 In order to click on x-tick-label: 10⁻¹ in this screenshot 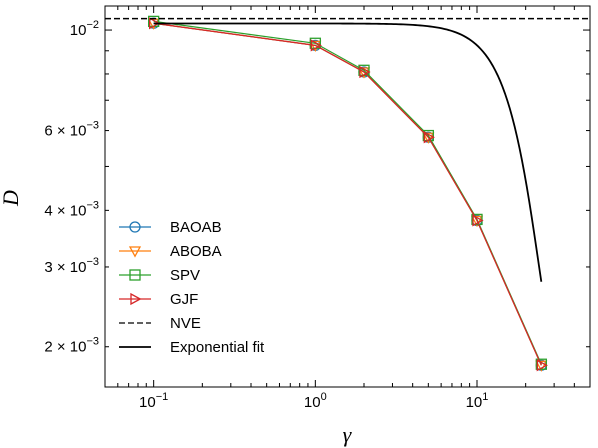, I will do `click(153, 401)`.